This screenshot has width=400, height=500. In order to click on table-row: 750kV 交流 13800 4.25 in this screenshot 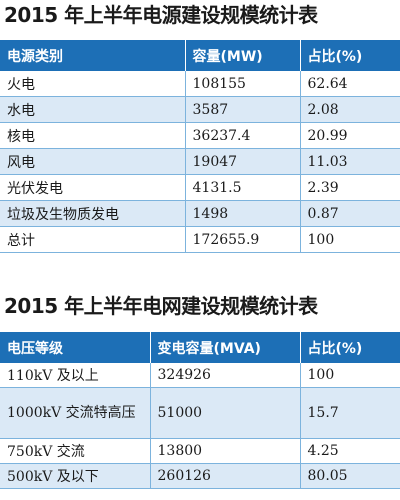, I will do `click(200, 451)`.